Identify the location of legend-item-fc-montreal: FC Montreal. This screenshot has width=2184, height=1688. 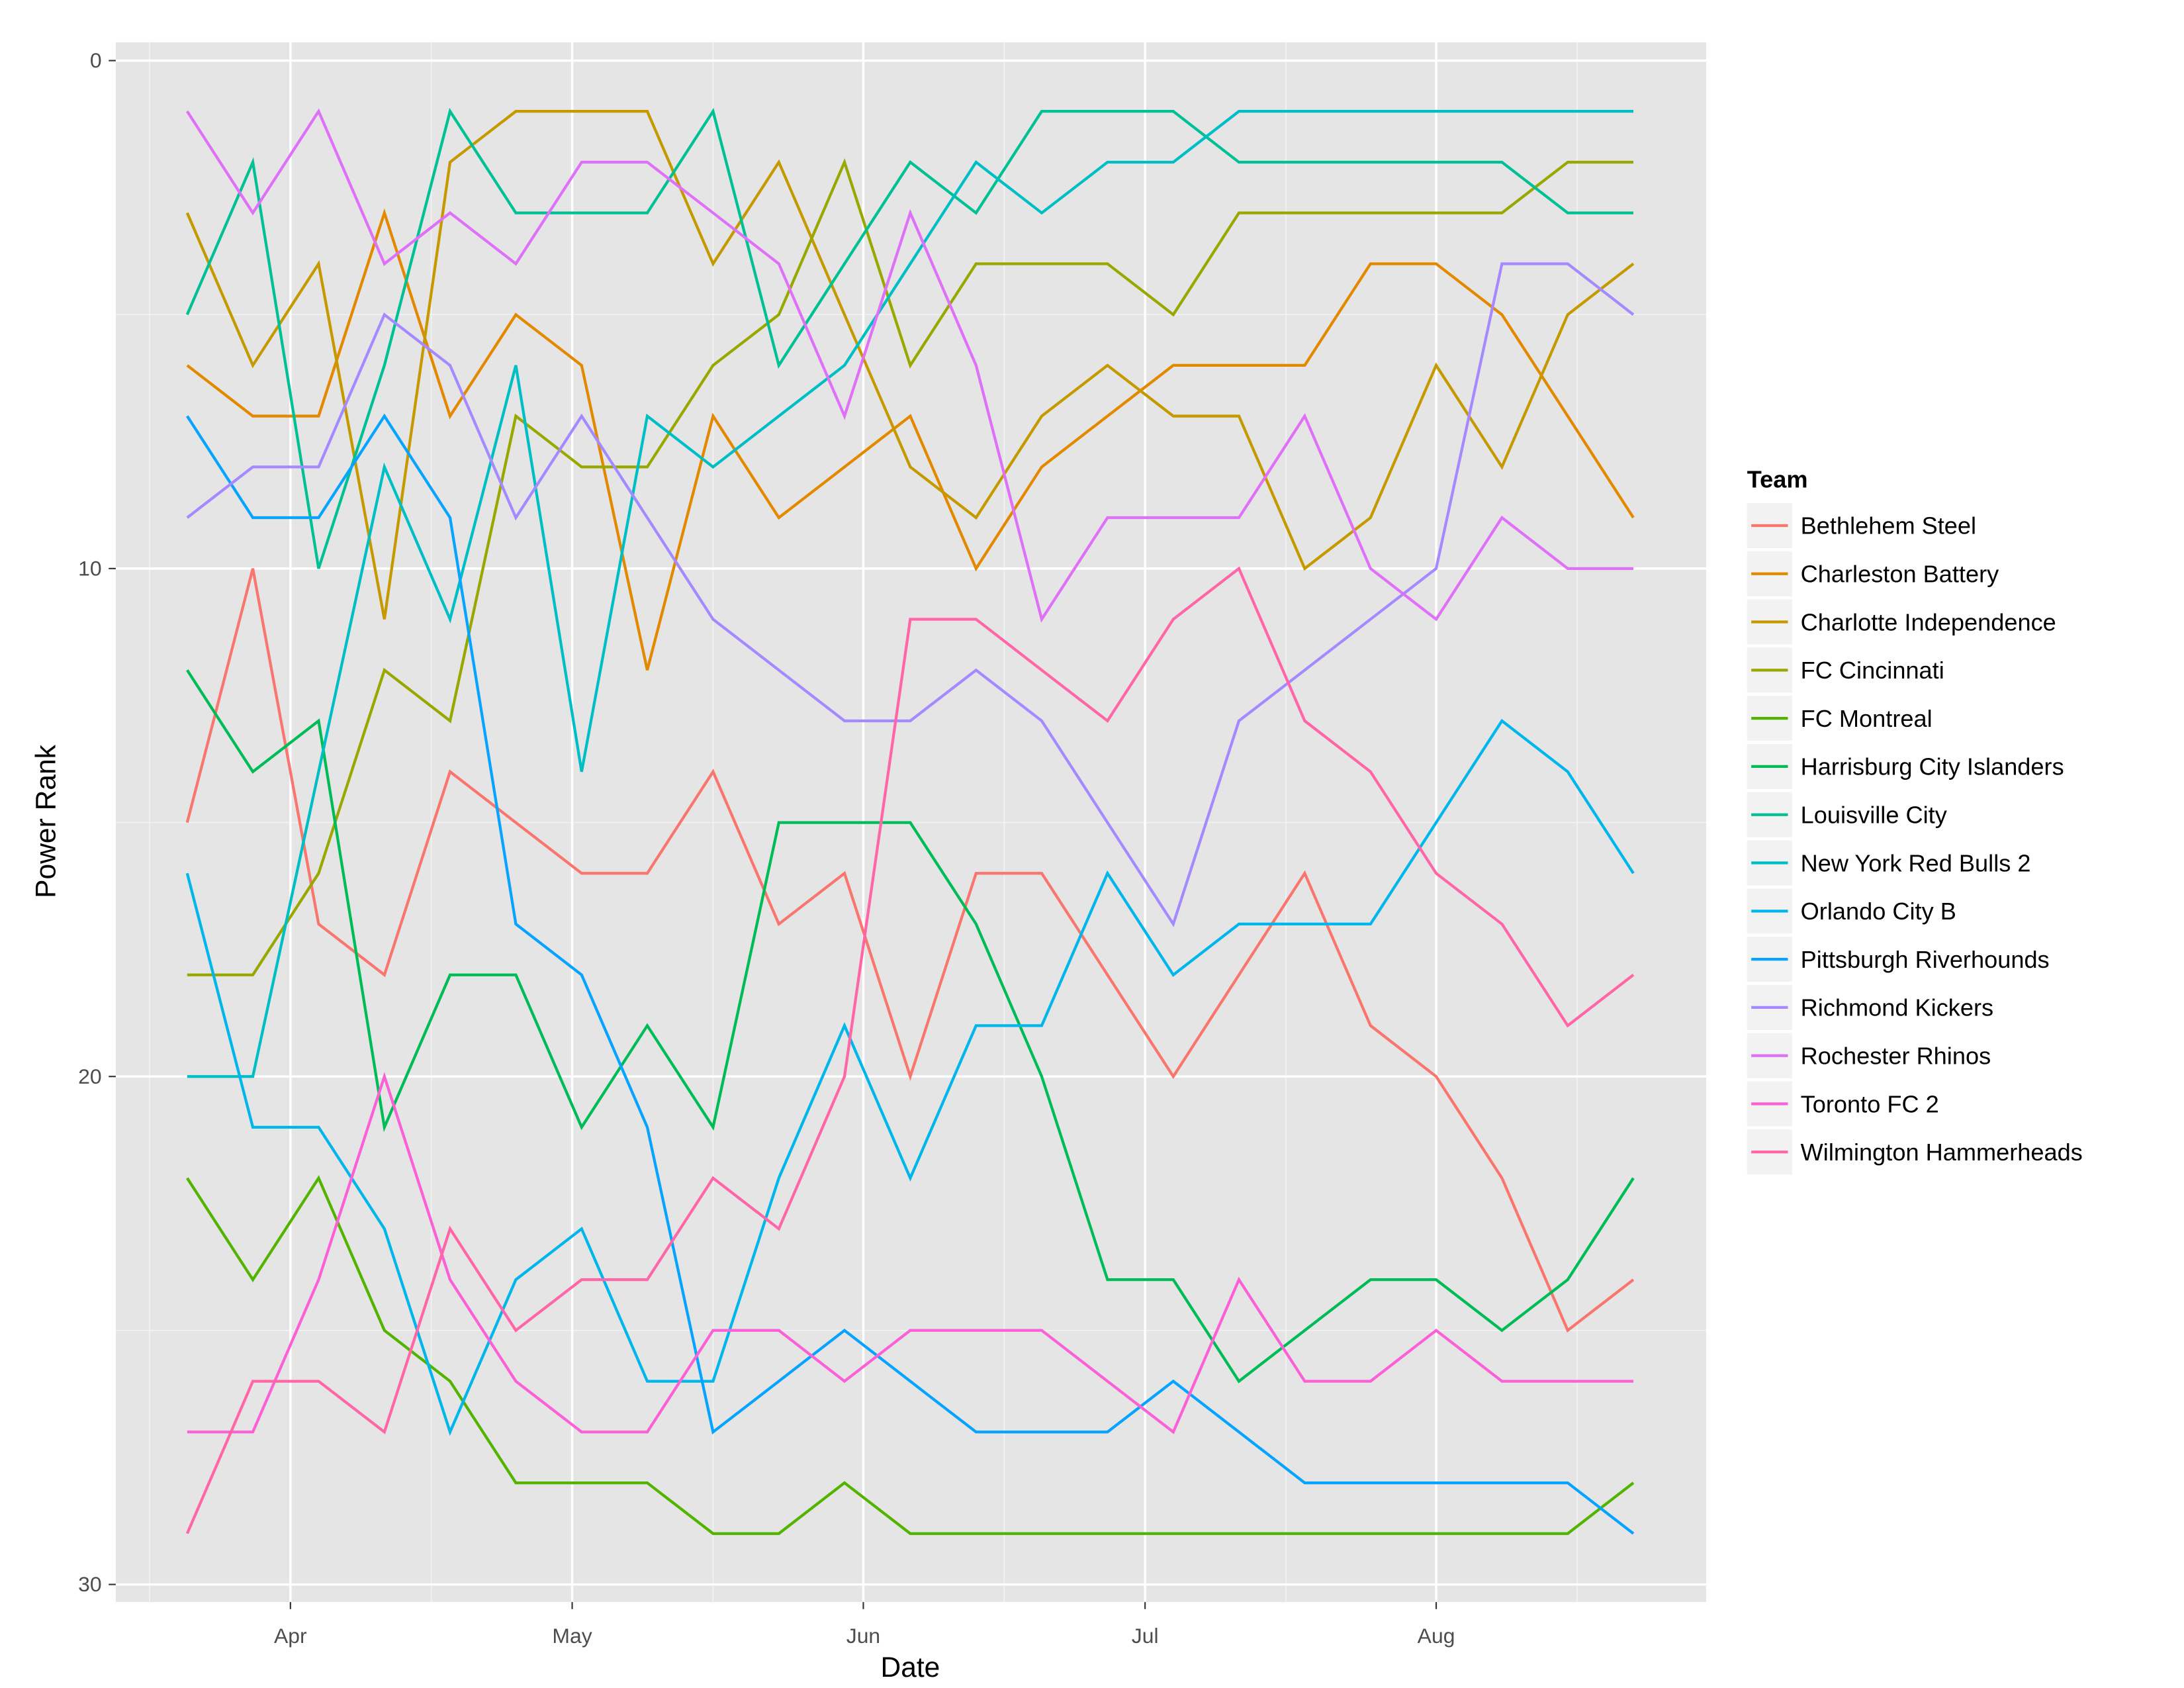
(1840, 718).